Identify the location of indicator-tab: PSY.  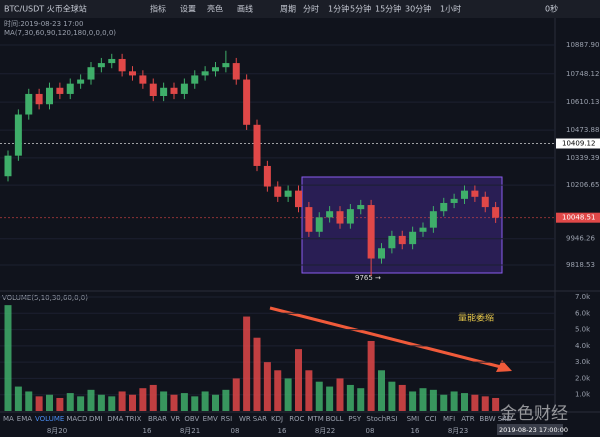
(355, 419).